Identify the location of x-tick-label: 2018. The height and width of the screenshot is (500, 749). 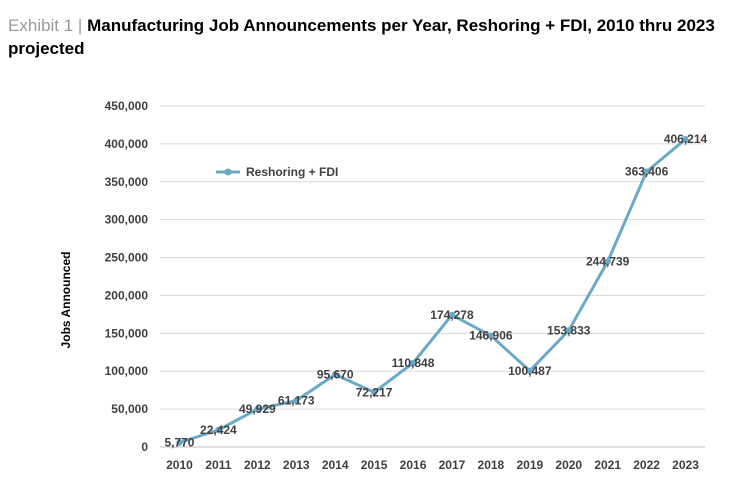
(491, 465).